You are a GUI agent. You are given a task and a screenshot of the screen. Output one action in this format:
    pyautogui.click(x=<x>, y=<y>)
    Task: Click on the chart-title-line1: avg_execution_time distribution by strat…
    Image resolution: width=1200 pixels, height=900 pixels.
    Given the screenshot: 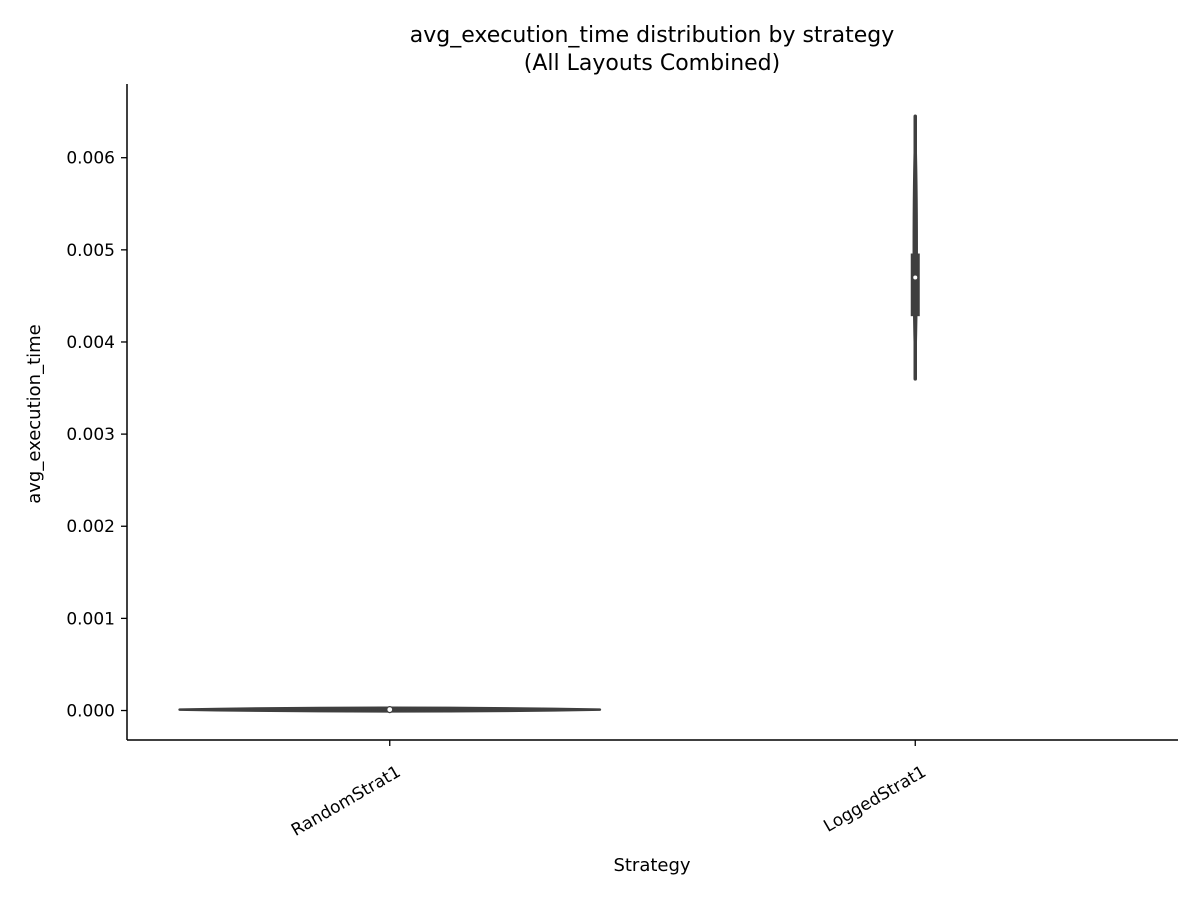 What is the action you would take?
    pyautogui.click(x=652, y=35)
    